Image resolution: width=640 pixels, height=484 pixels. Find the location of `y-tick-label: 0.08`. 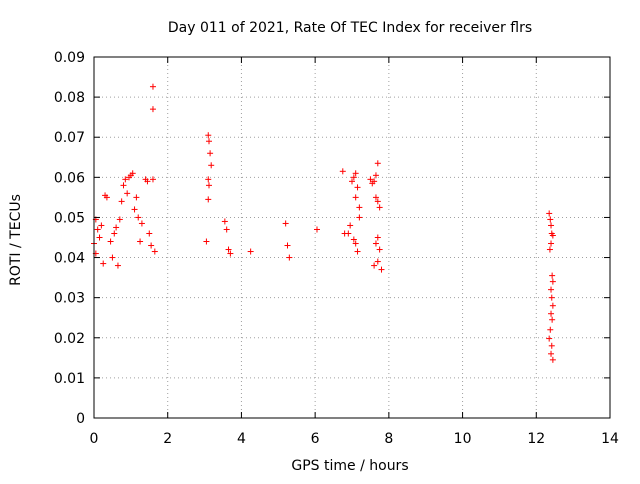

y-tick-label: 0.08 is located at coordinates (69, 98).